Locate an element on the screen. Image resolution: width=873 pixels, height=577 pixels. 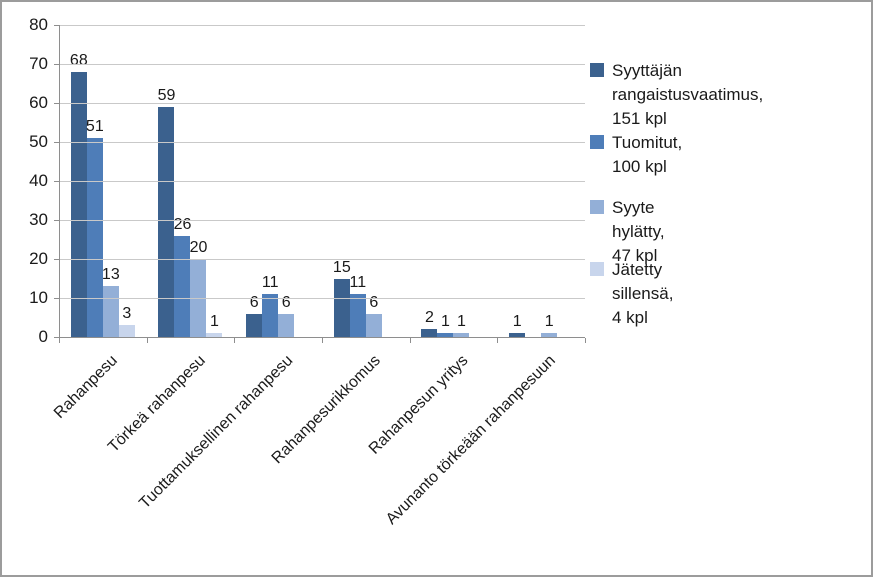
y-axis-label-50: 50 is located at coordinates (38, 141).